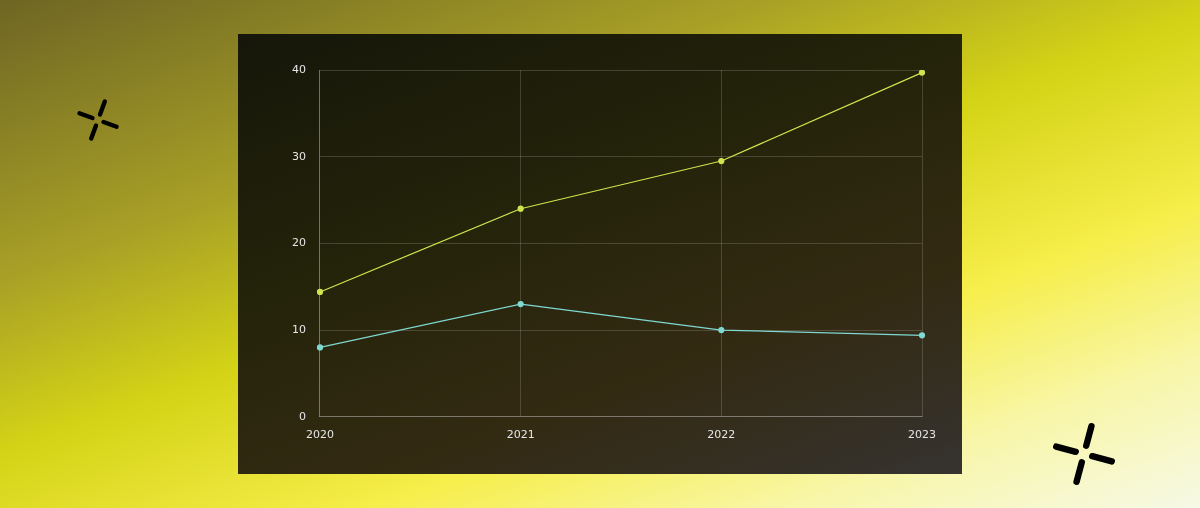 This screenshot has height=508, width=1200. Describe the element at coordinates (922, 435) in the screenshot. I see `x-tick-label: 2023` at that location.